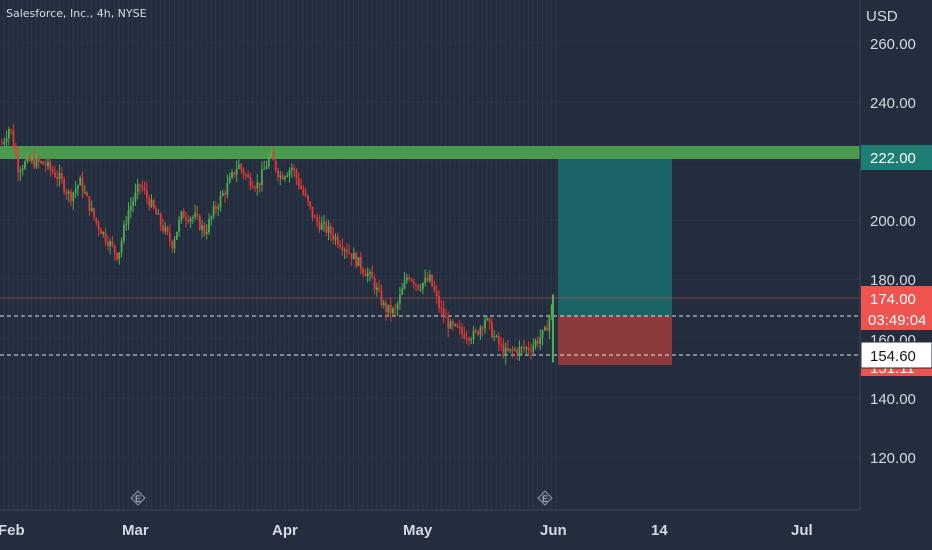 The image size is (932, 550). I want to click on currency-label: USD, so click(882, 16).